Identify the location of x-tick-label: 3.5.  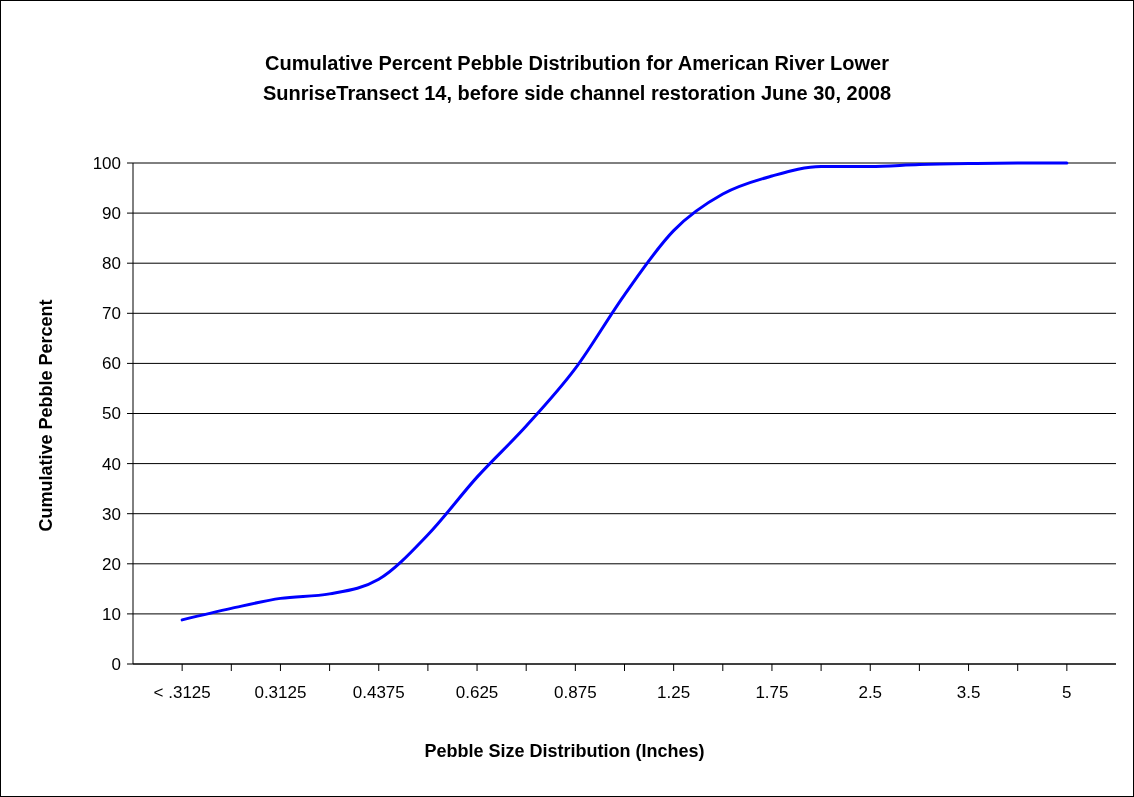
(968, 692).